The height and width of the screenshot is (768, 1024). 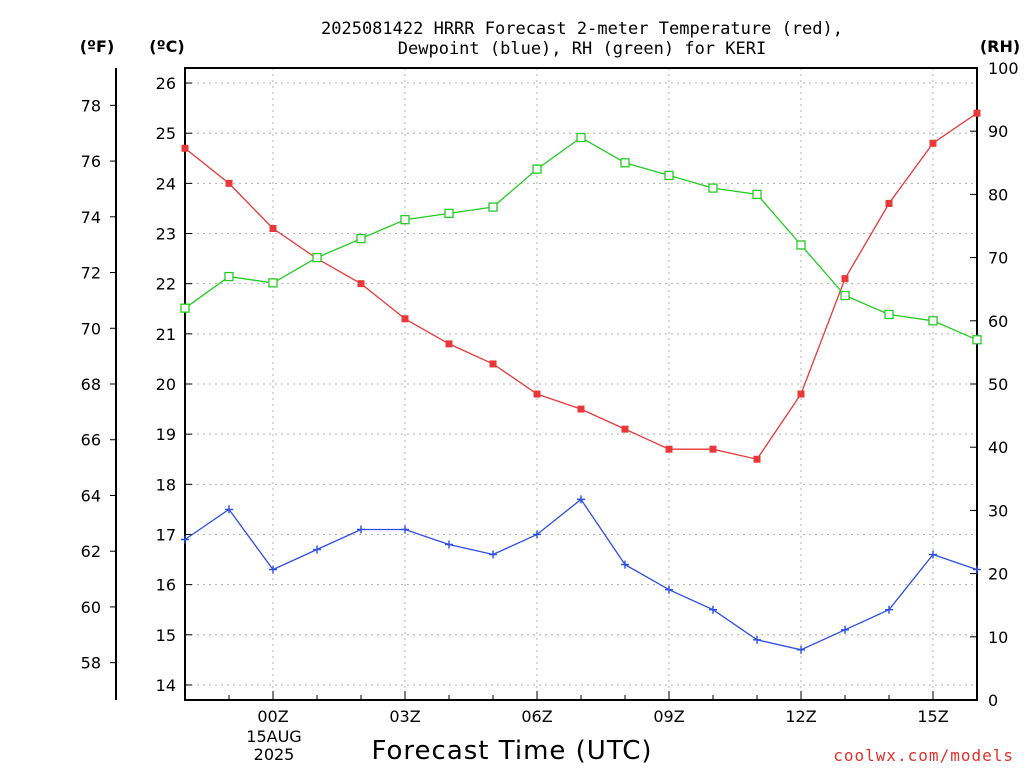 I want to click on rh-tick-label: 30, so click(x=998, y=510).